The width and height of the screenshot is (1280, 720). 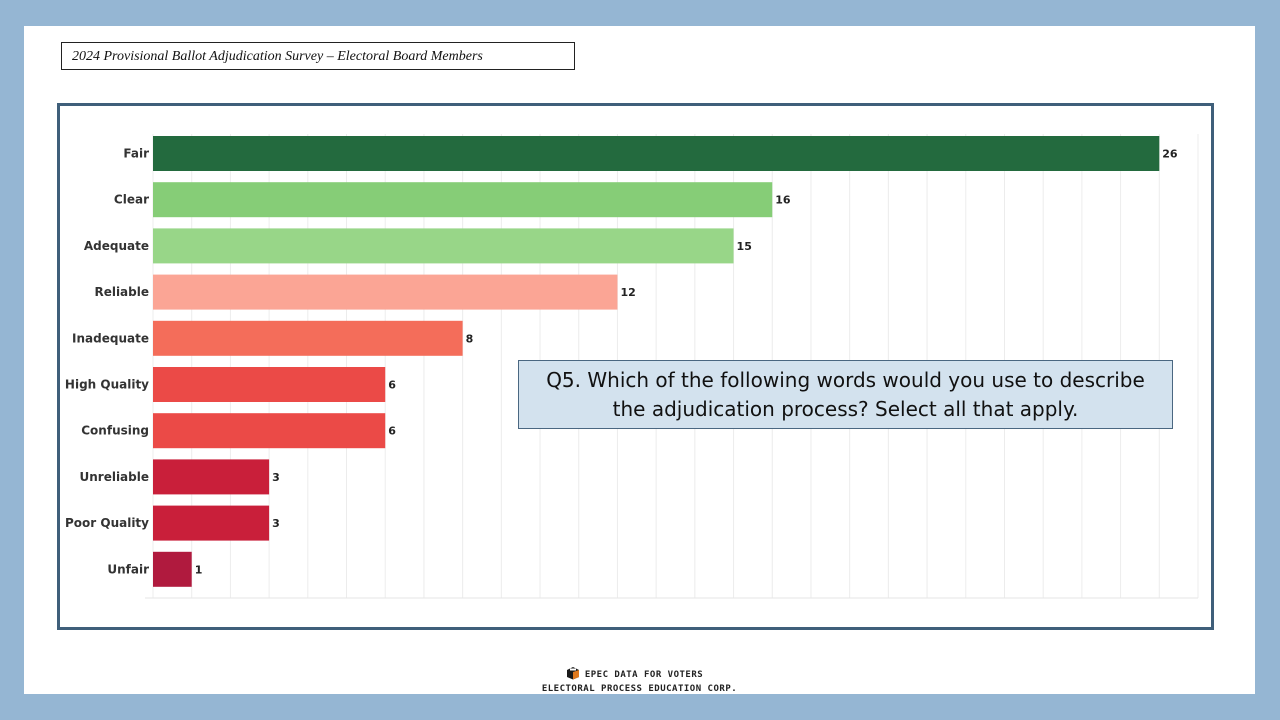 What do you see at coordinates (131, 200) in the screenshot?
I see `category-label: Clear` at bounding box center [131, 200].